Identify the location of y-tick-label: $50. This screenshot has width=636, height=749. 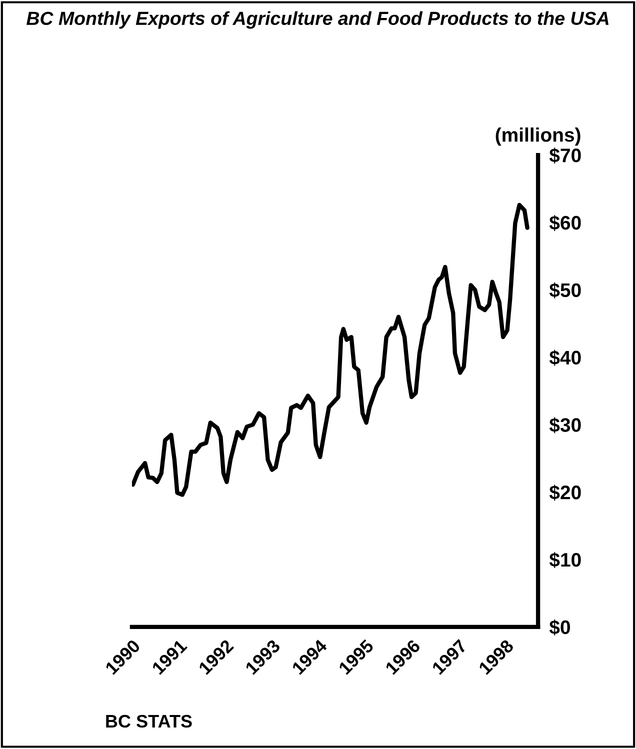
(565, 290).